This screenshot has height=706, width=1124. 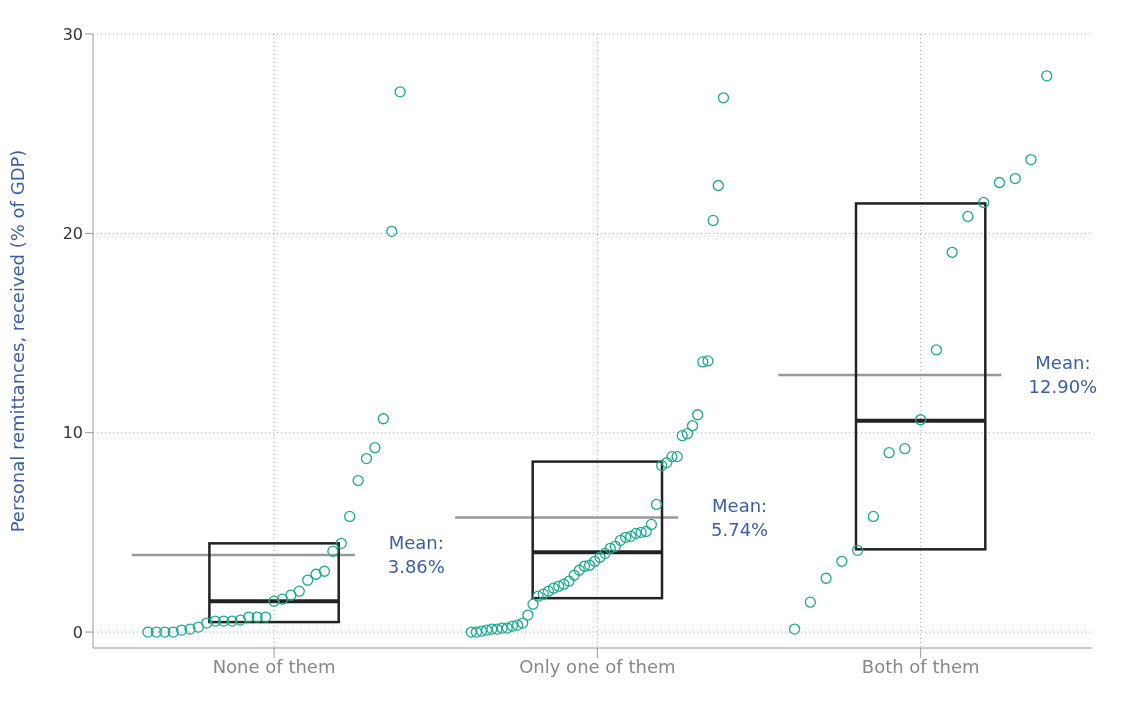 I want to click on x-tick-label: Only one of them, so click(x=597, y=666).